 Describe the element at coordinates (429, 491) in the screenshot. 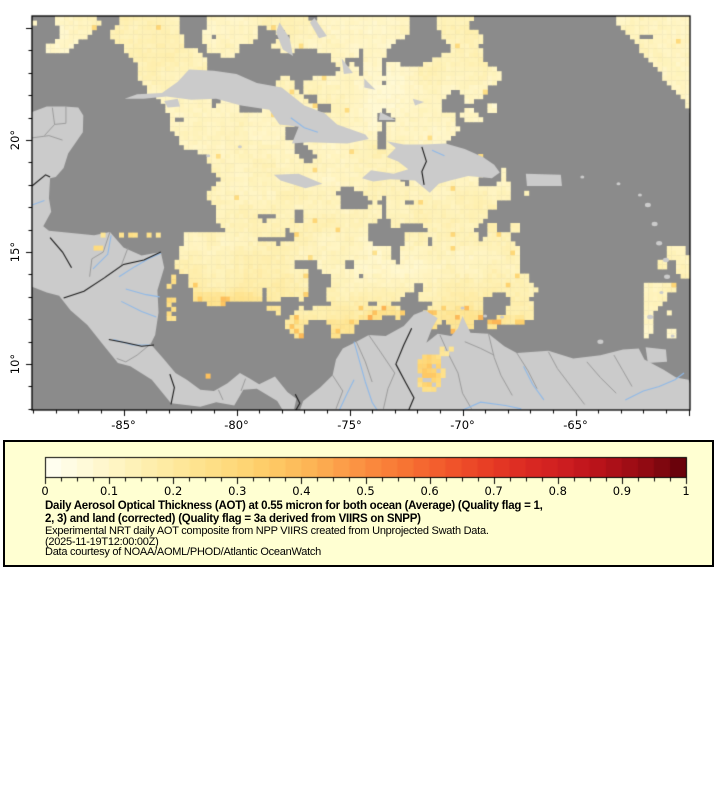

I see `colorbar-tick-label: 0.6` at that location.